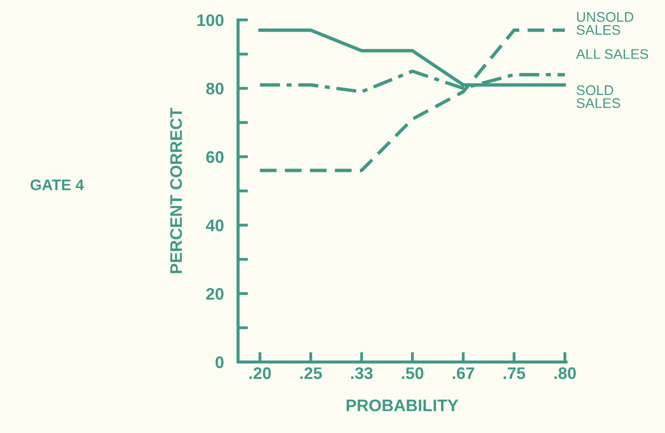  What do you see at coordinates (215, 157) in the screenshot?
I see `y-tick-label: 60` at bounding box center [215, 157].